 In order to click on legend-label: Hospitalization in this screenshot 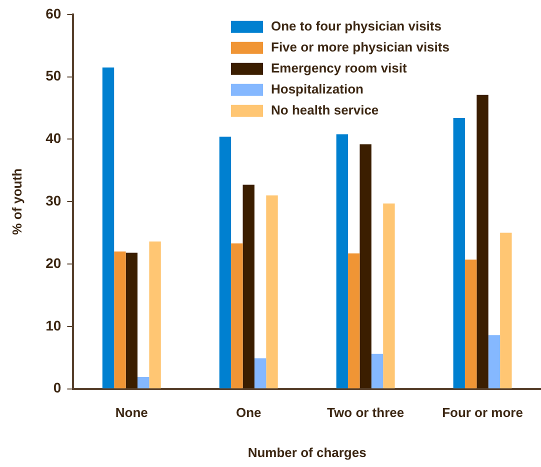, I will do `click(317, 88)`.